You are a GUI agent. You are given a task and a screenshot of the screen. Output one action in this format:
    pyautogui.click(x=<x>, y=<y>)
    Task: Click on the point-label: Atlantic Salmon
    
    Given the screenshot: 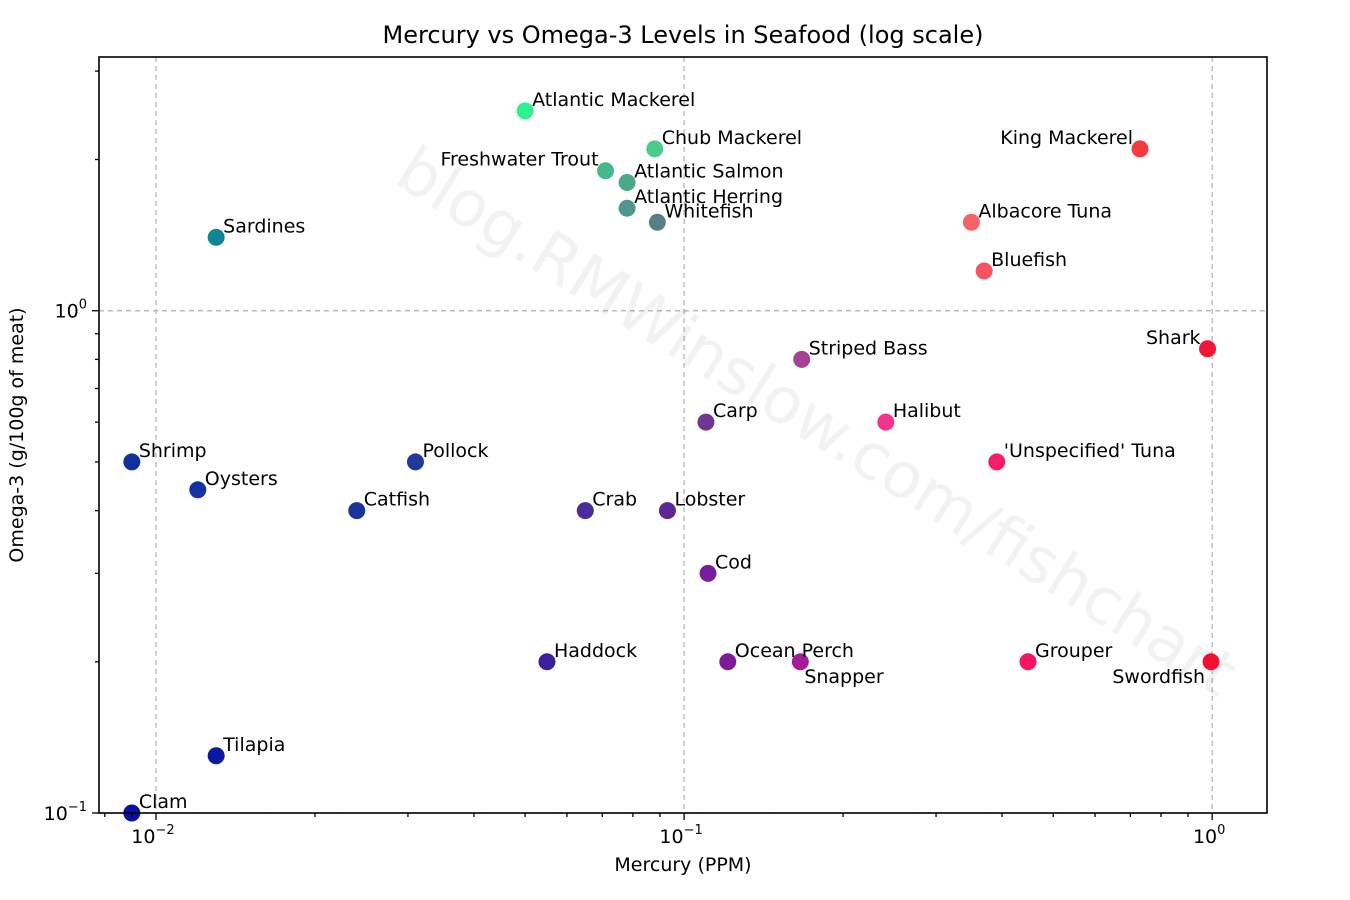 What is the action you would take?
    pyautogui.click(x=708, y=172)
    